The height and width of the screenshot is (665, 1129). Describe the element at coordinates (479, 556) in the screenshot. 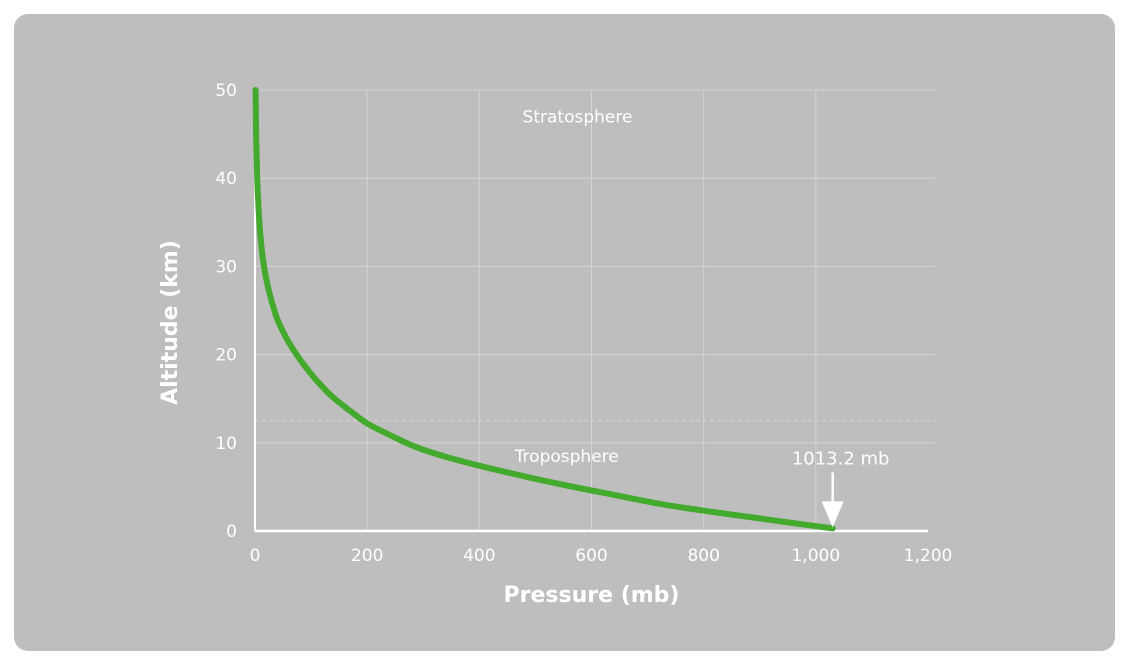

I see `x-tick-label: 400` at that location.